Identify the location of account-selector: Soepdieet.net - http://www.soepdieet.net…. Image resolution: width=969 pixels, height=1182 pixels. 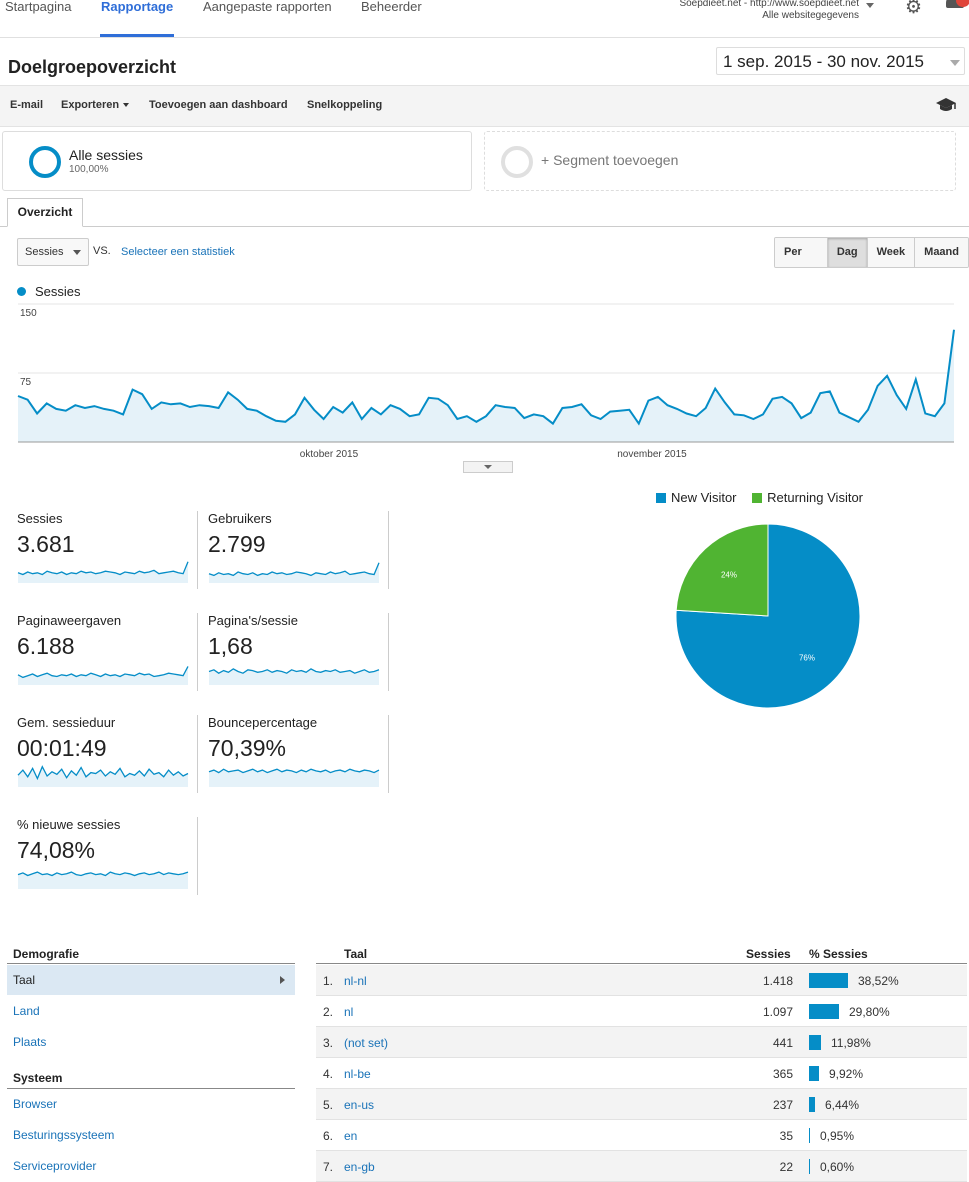
(769, 11).